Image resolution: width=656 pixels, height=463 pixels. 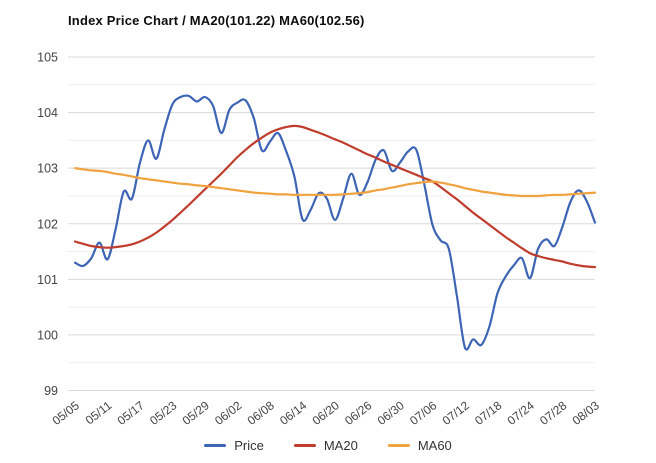 I want to click on y-axis-tick-label: 103, so click(x=47, y=169).